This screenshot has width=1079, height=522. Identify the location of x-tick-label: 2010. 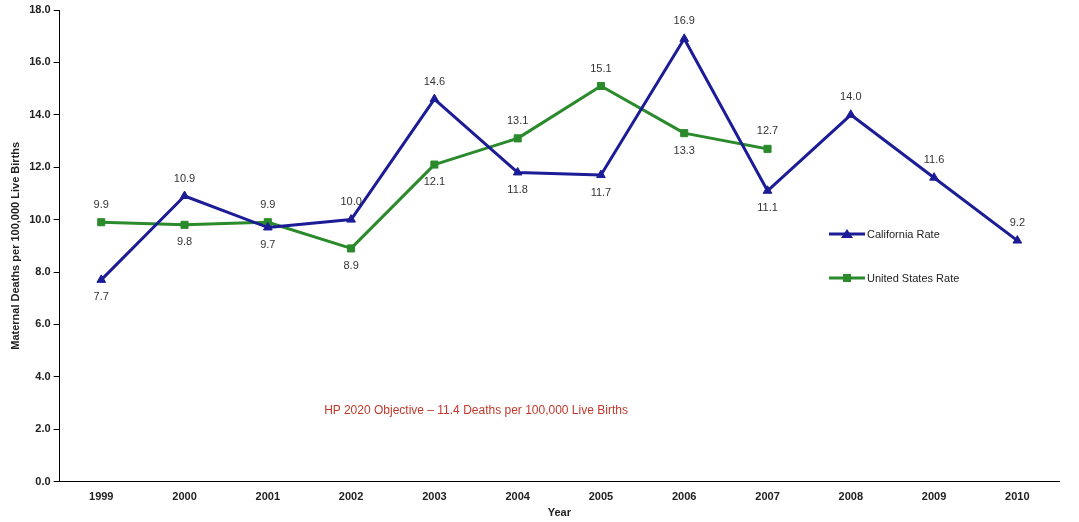
(1017, 496).